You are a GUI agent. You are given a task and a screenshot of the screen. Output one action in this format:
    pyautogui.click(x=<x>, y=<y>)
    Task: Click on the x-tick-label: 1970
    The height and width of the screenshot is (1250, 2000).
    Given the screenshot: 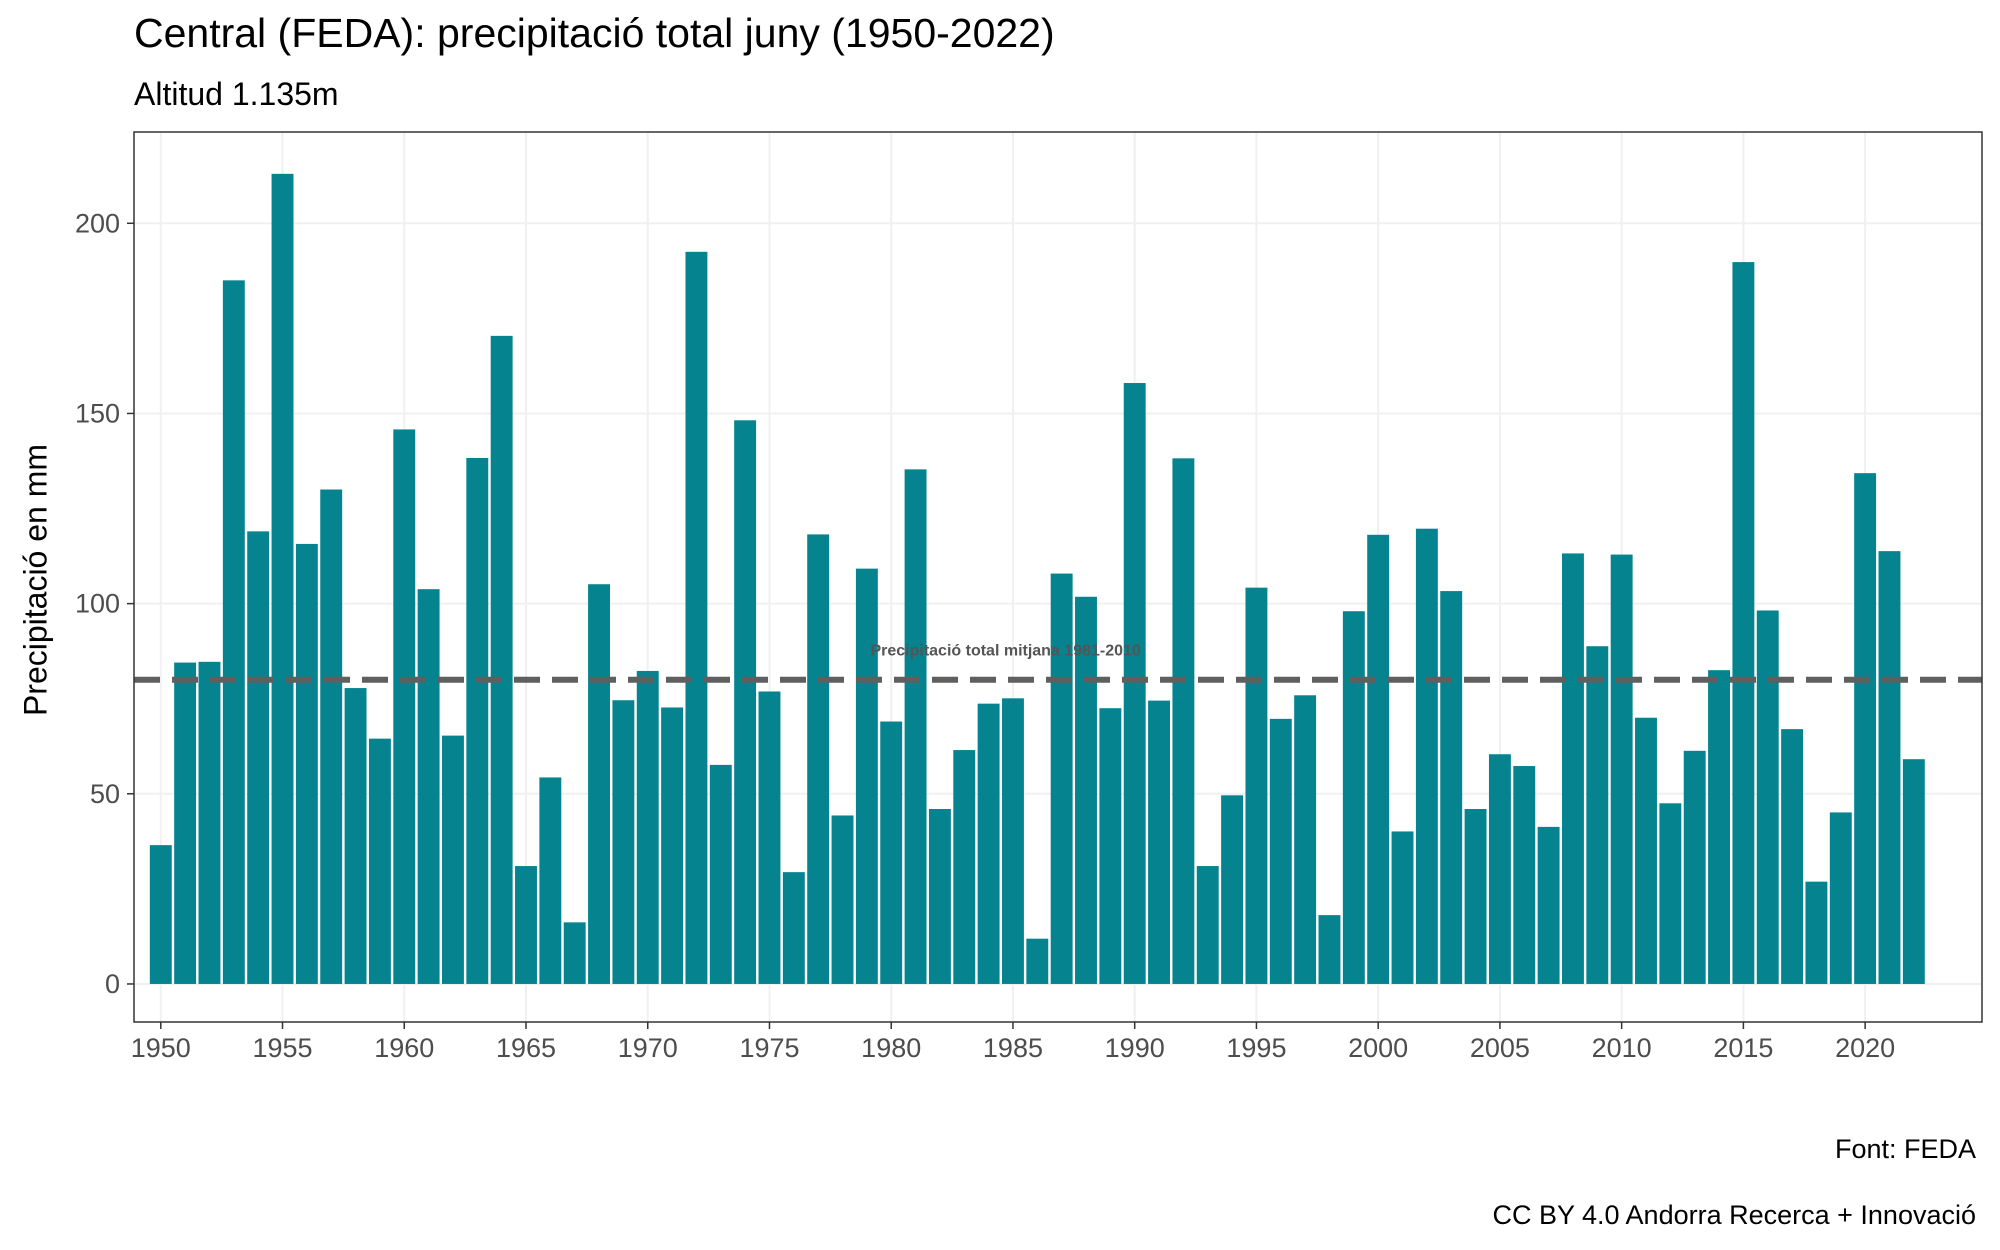 What is the action you would take?
    pyautogui.click(x=648, y=1048)
    